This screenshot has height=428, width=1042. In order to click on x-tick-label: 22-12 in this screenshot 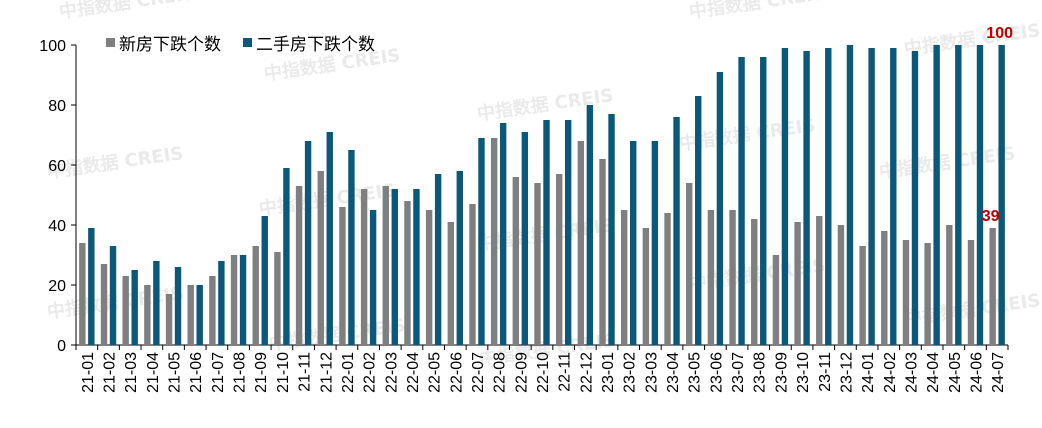, I will do `click(586, 372)`.